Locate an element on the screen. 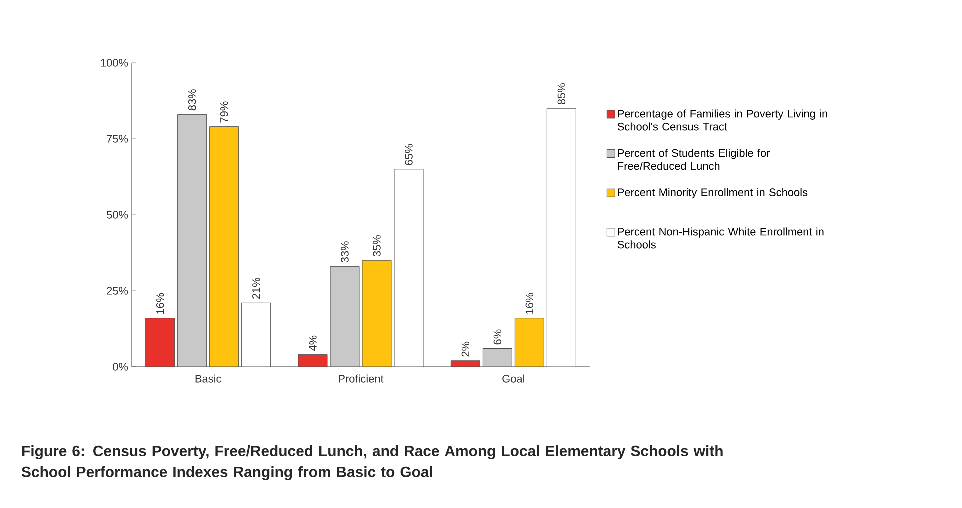  data-label: 65% is located at coordinates (409, 155).